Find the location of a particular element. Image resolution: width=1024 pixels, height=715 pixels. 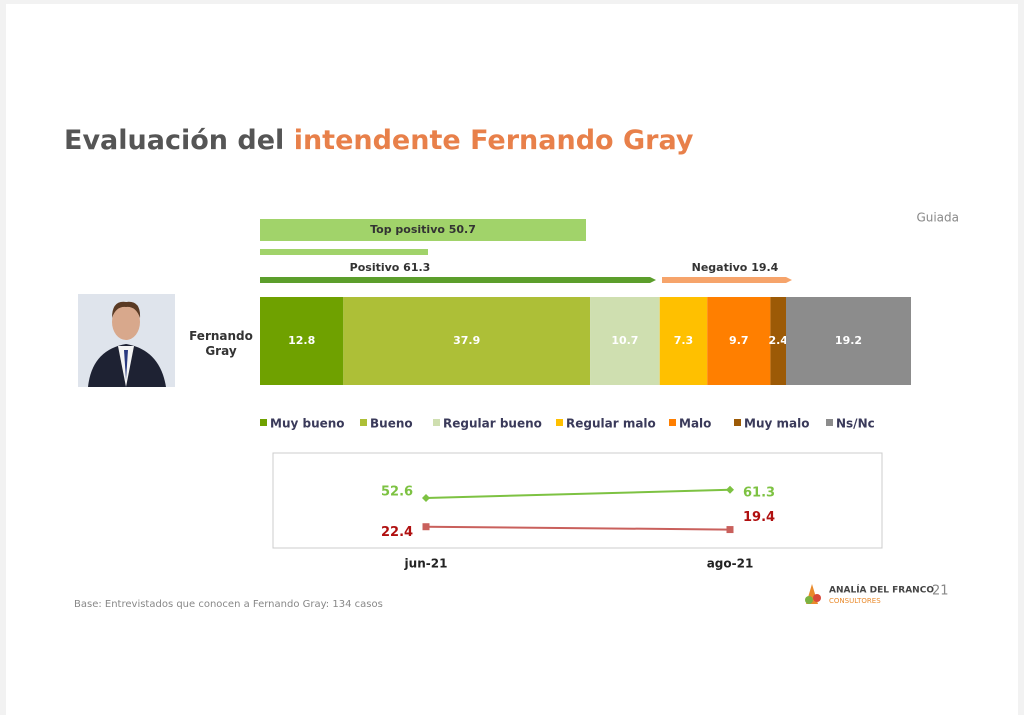

data-label: 52.6 is located at coordinates (397, 492).